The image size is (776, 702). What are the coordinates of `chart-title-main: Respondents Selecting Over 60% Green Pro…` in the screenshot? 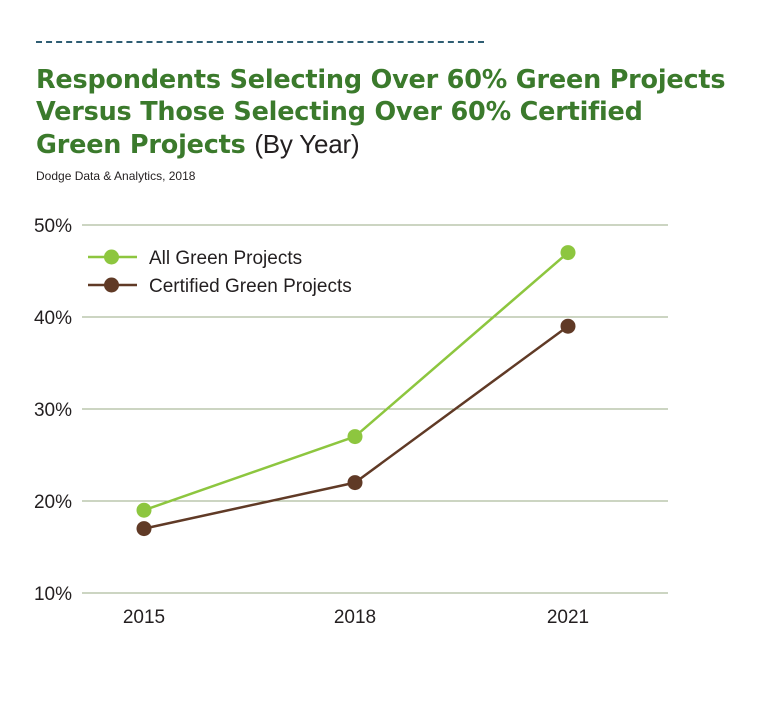 It's located at (381, 112).